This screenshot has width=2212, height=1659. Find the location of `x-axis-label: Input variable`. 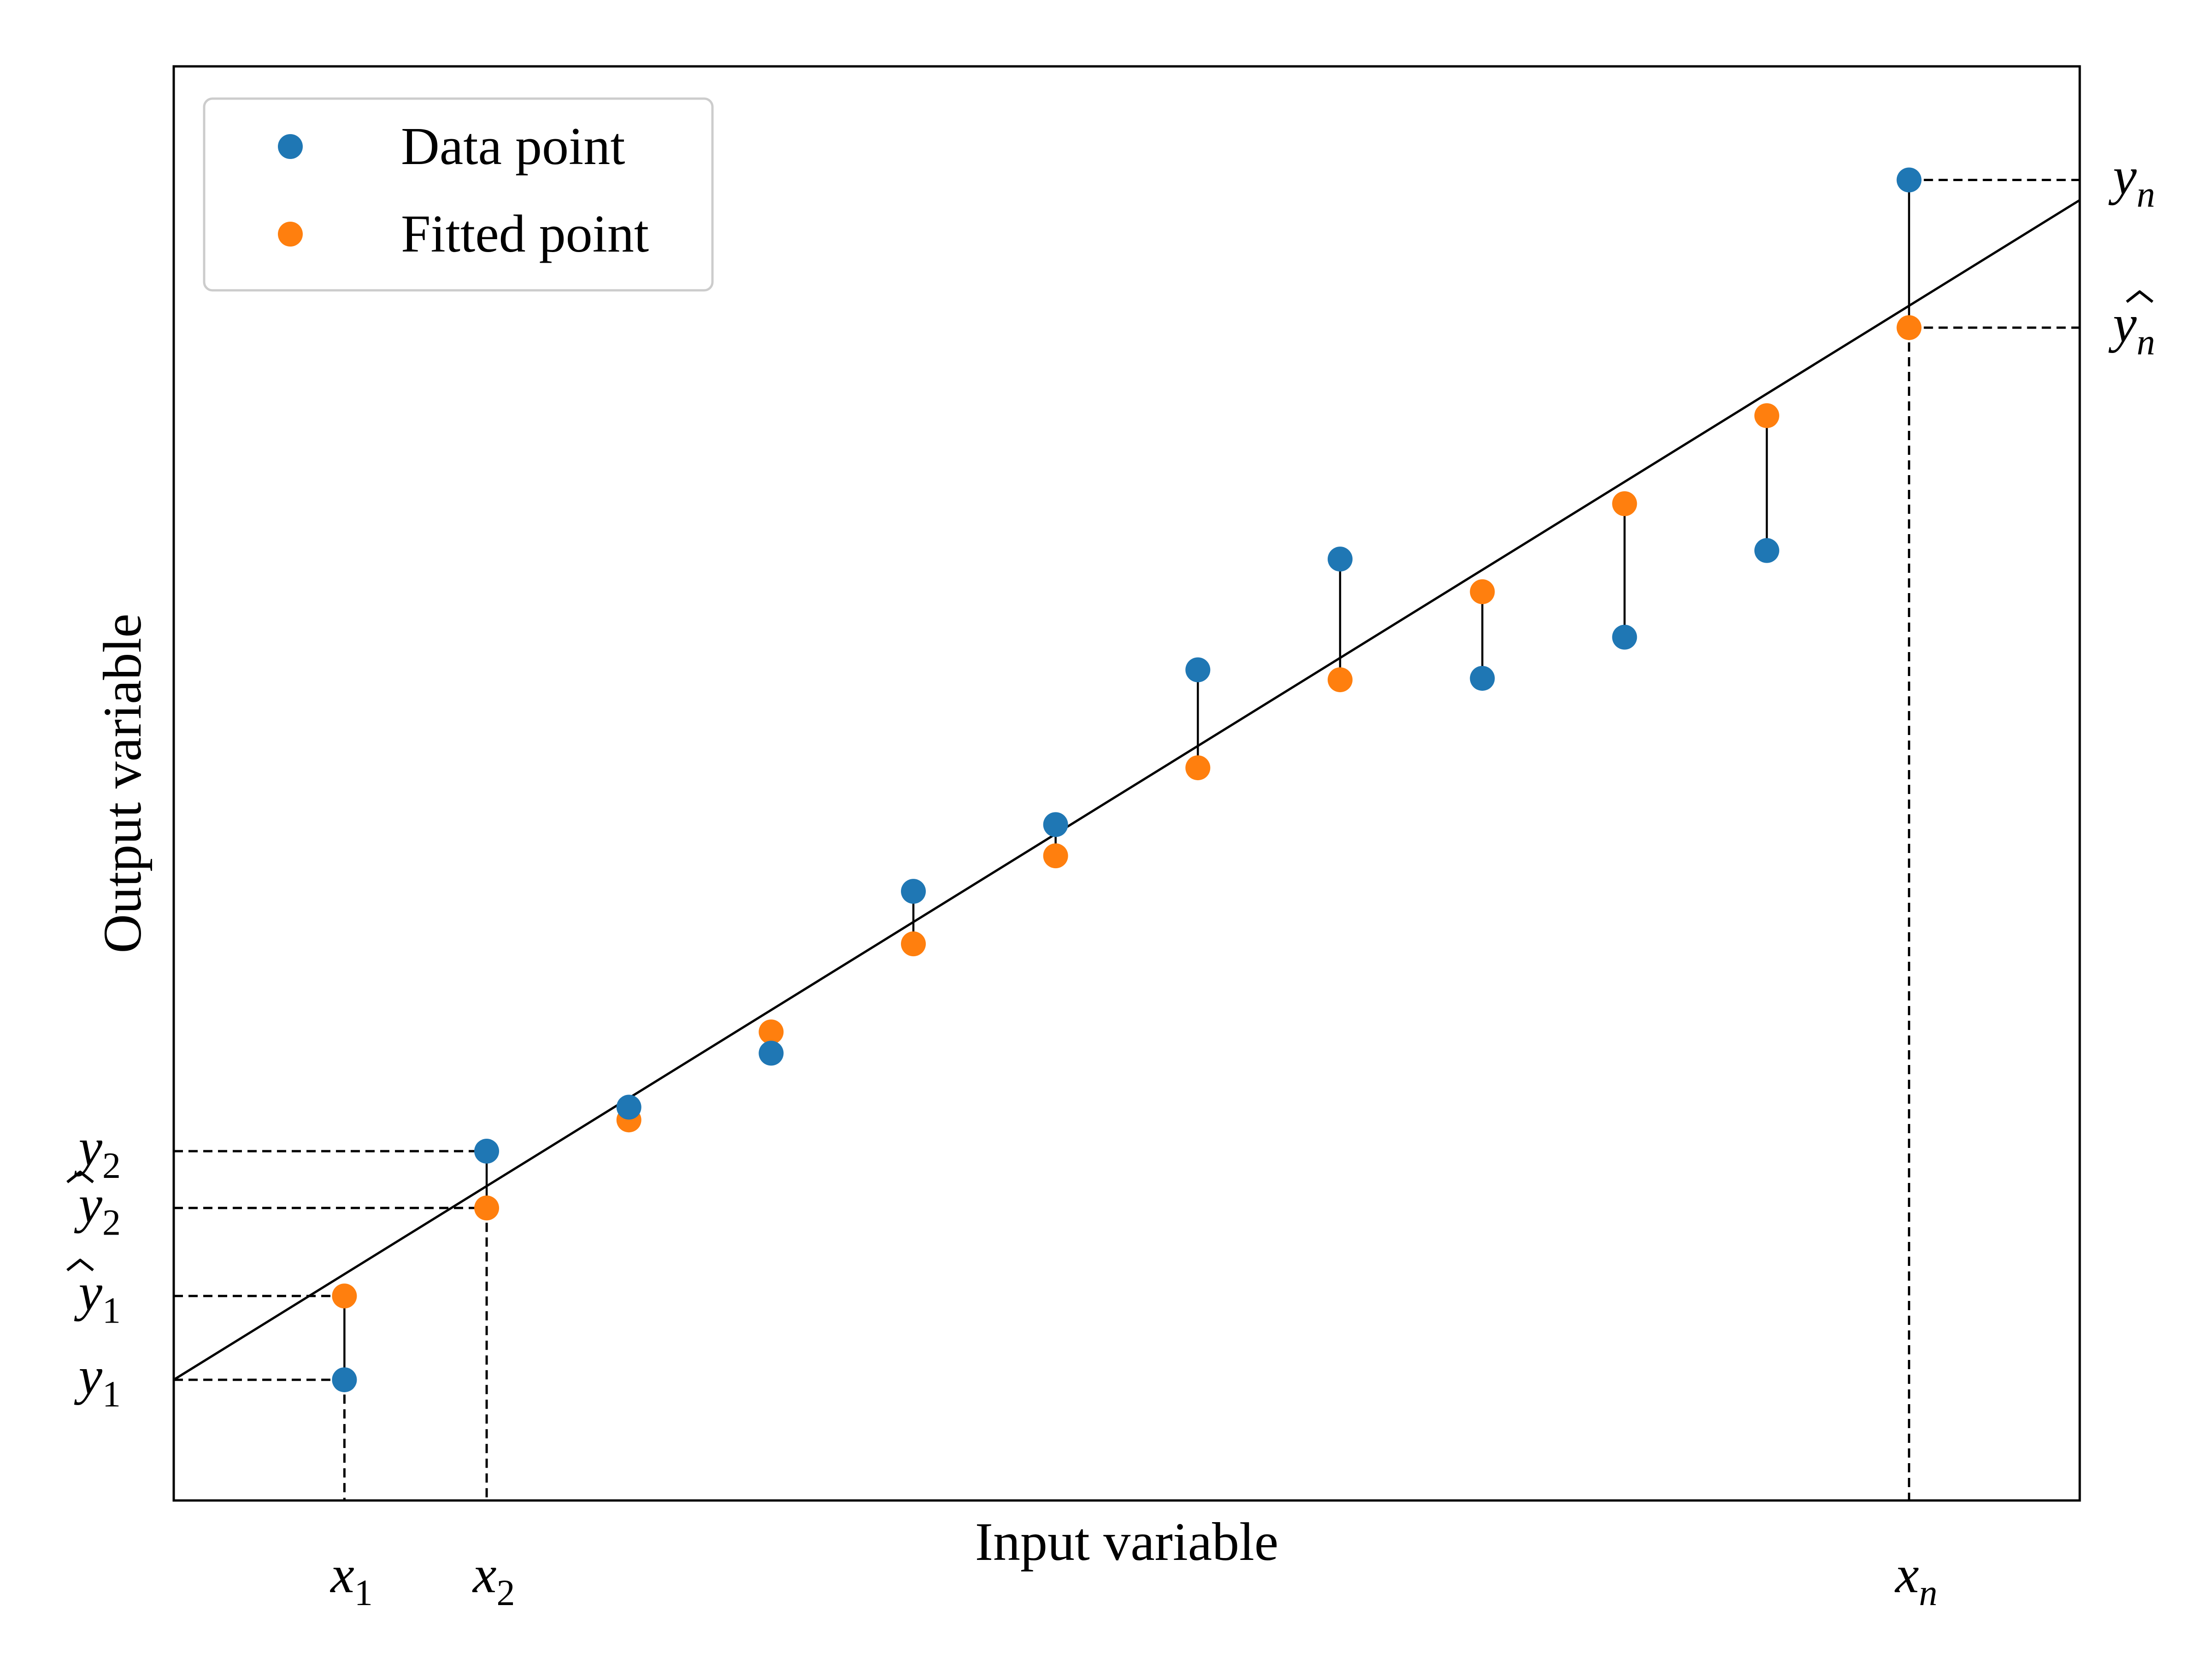

x-axis-label: Input variable is located at coordinates (1127, 1542).